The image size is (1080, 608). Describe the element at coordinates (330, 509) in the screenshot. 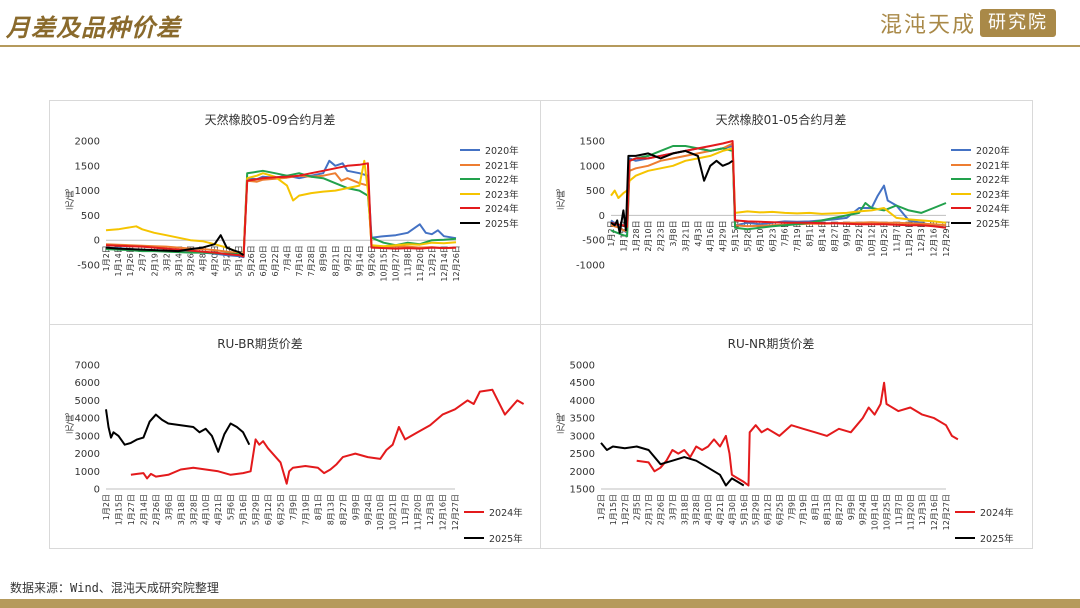

I see `x-tick-label: 8月13日` at that location.